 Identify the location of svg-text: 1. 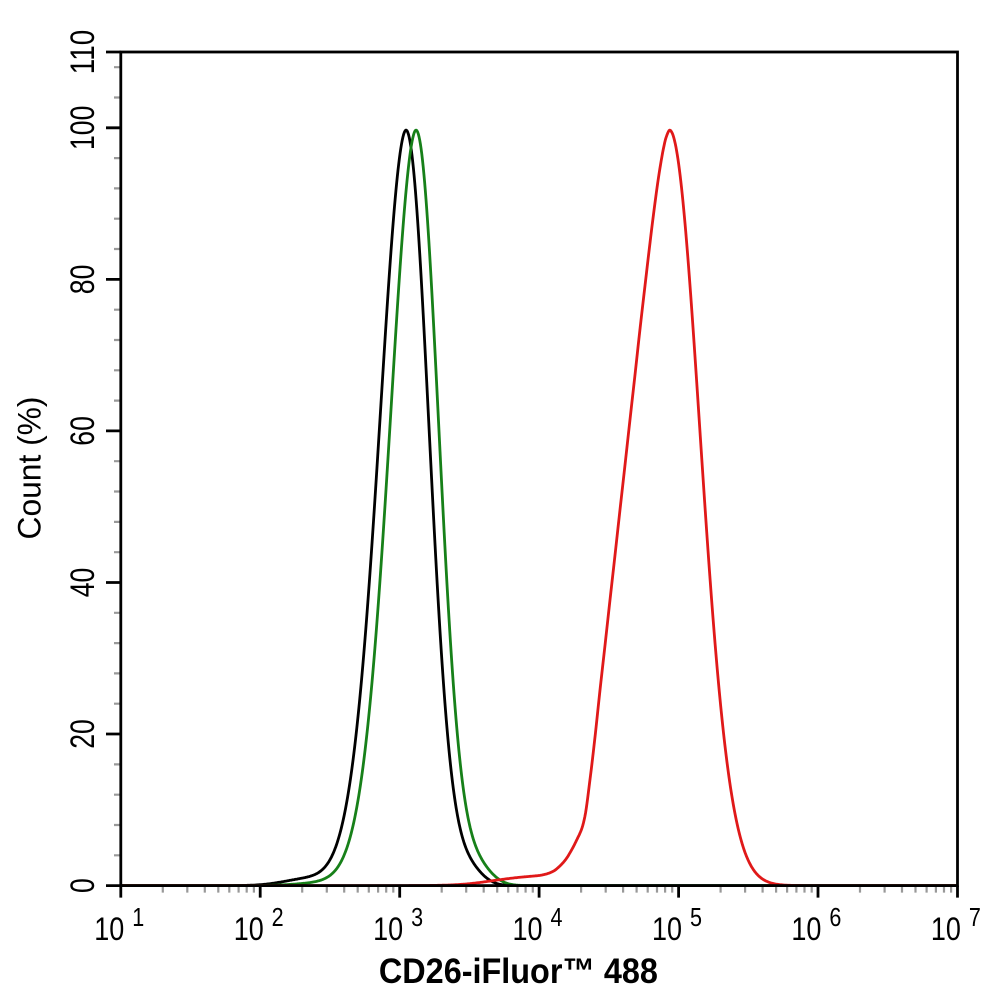
(138, 918).